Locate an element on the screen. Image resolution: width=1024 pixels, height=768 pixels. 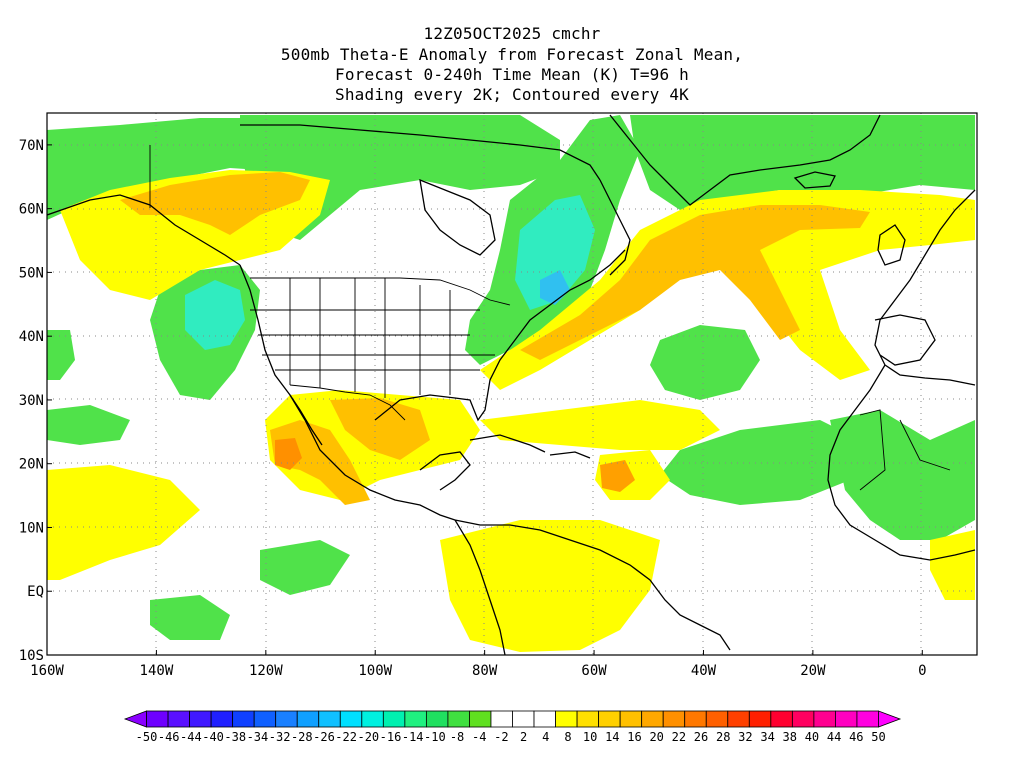
colorbar-label: -10 is located at coordinates (435, 737).